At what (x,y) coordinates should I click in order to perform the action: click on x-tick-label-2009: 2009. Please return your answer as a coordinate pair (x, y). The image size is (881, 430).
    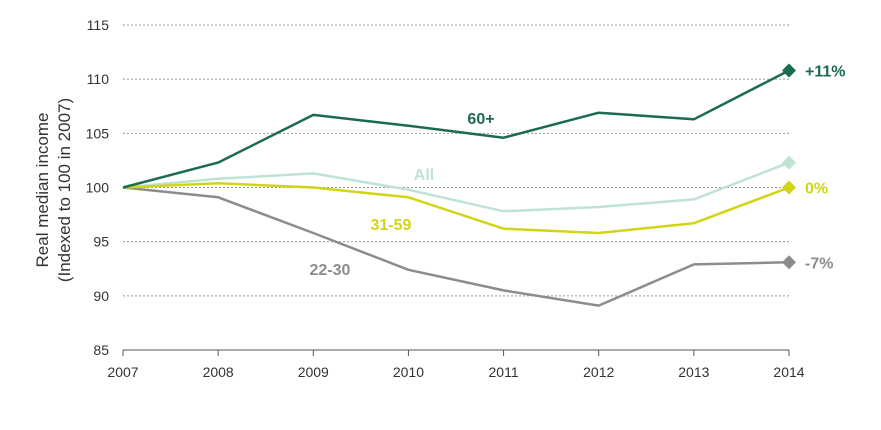
    Looking at the image, I should click on (313, 372).